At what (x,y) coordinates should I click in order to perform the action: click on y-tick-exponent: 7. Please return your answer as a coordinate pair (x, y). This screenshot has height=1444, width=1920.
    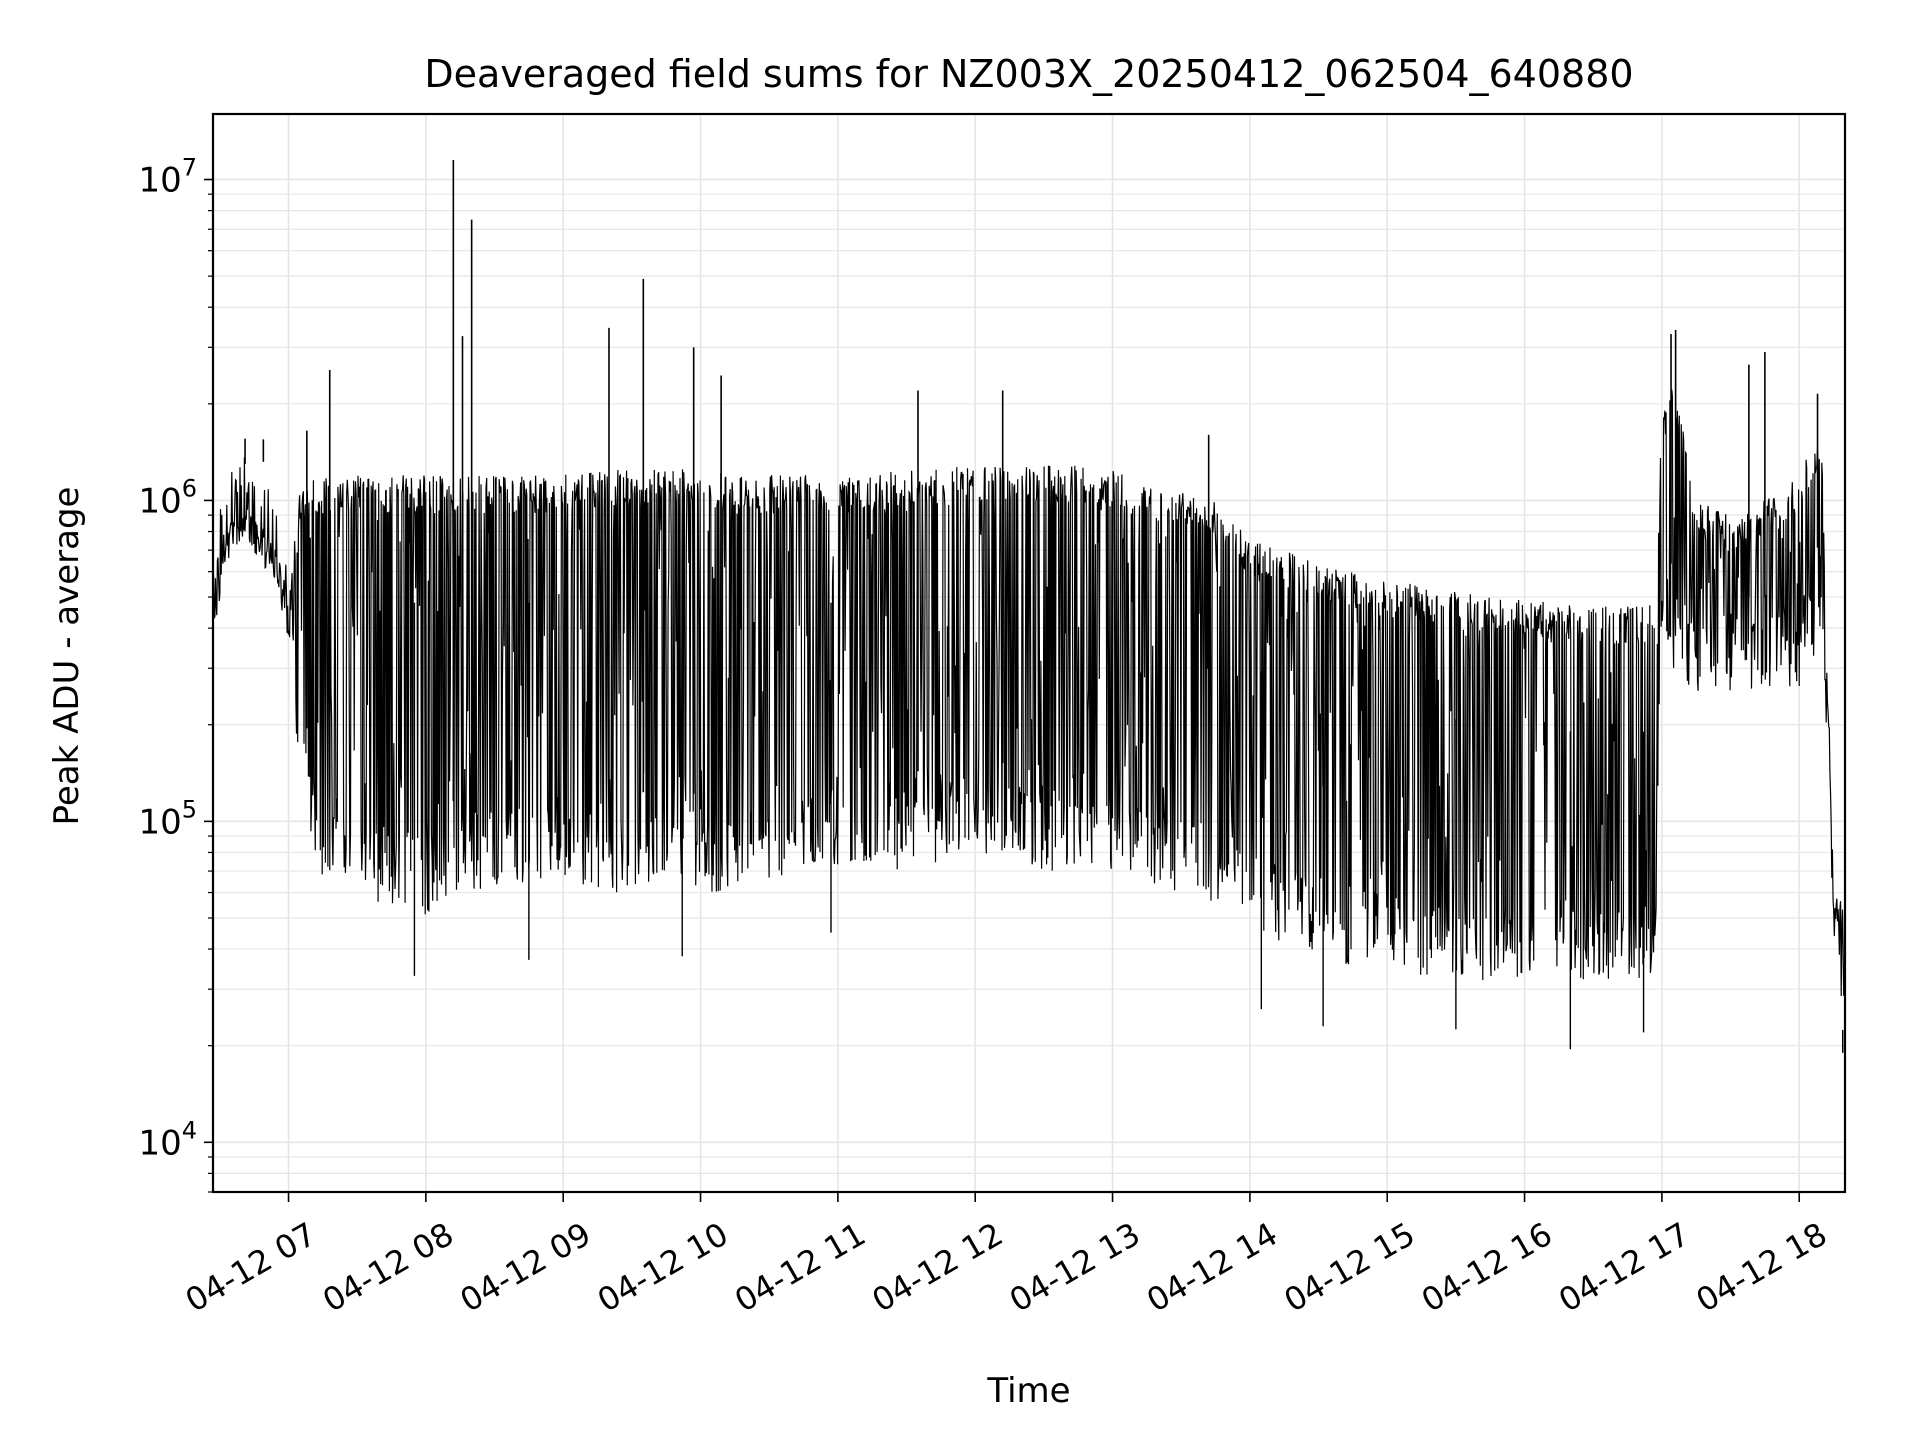
    Looking at the image, I should click on (189, 168).